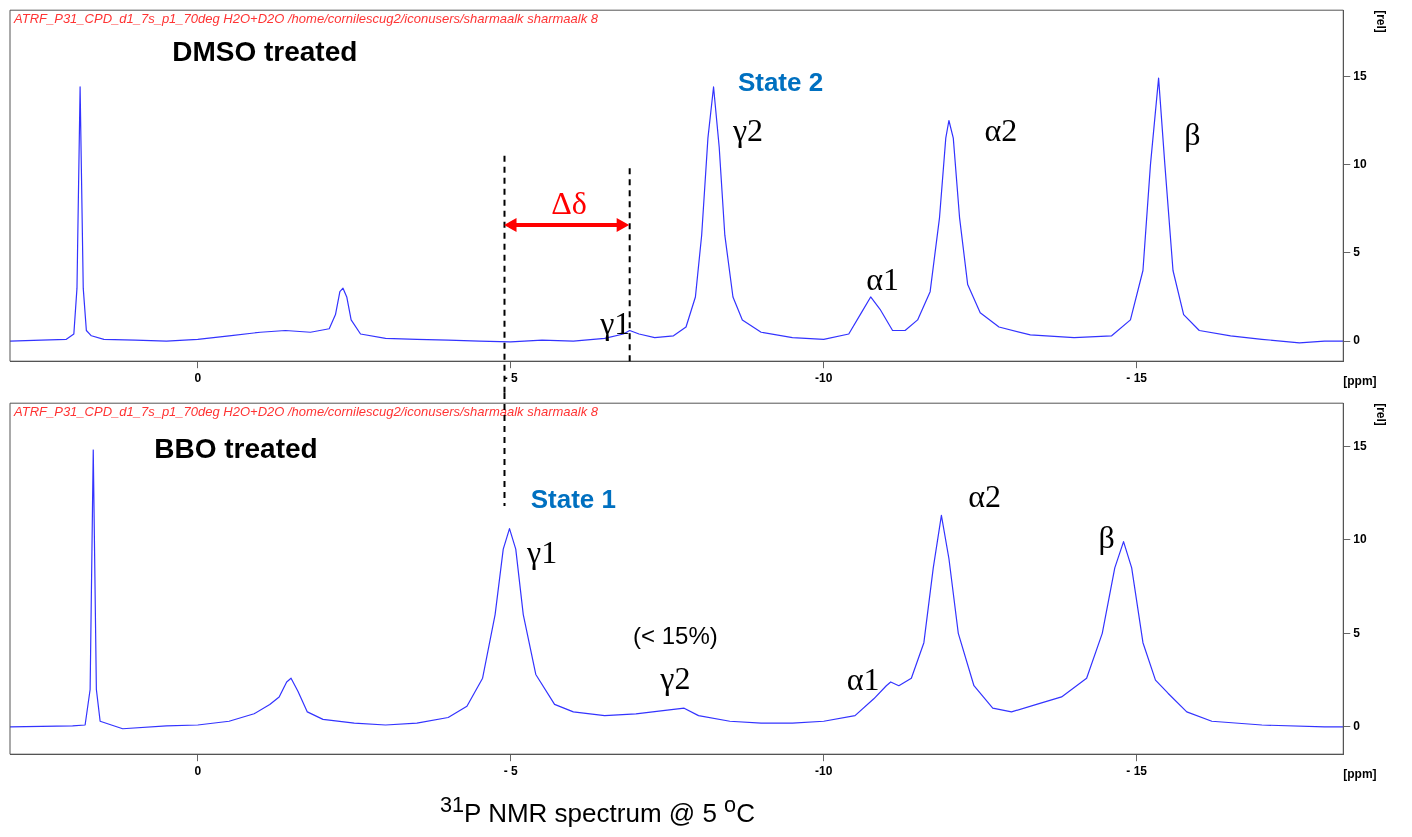  I want to click on annotation: DMSO treated, so click(265, 52).